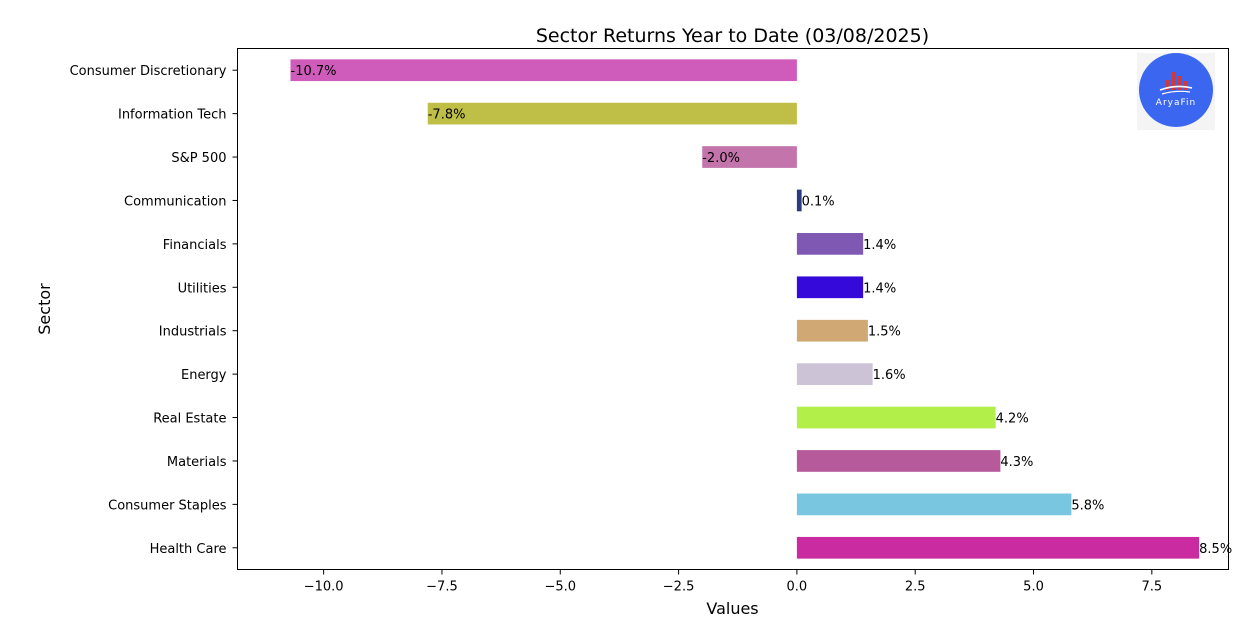 This screenshot has width=1256, height=626. What do you see at coordinates (721, 158) in the screenshot?
I see `bar-data-label: -2.0%` at bounding box center [721, 158].